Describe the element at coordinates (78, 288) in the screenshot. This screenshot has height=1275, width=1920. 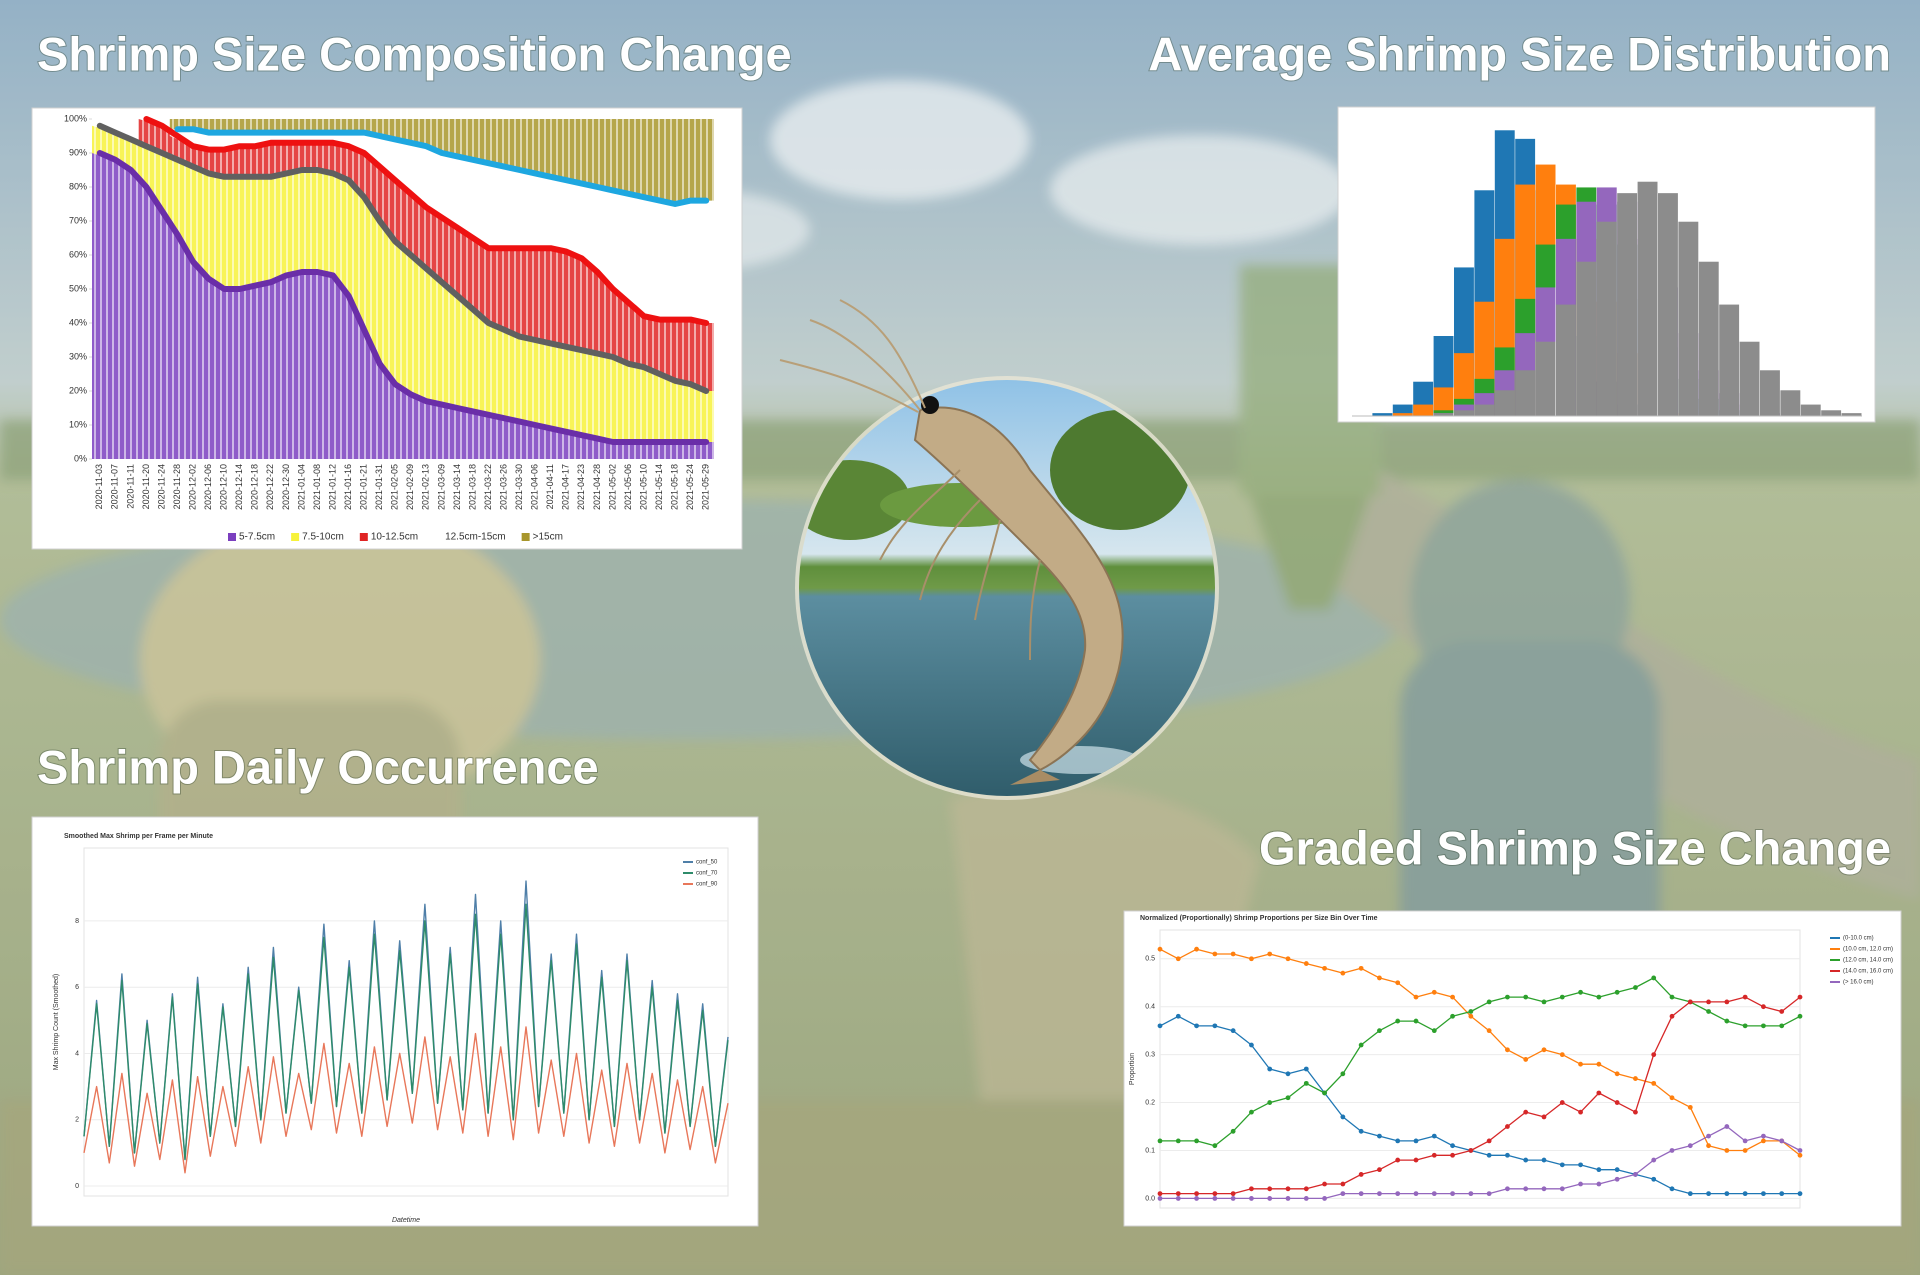
I see `y-tick-label: 50%` at that location.